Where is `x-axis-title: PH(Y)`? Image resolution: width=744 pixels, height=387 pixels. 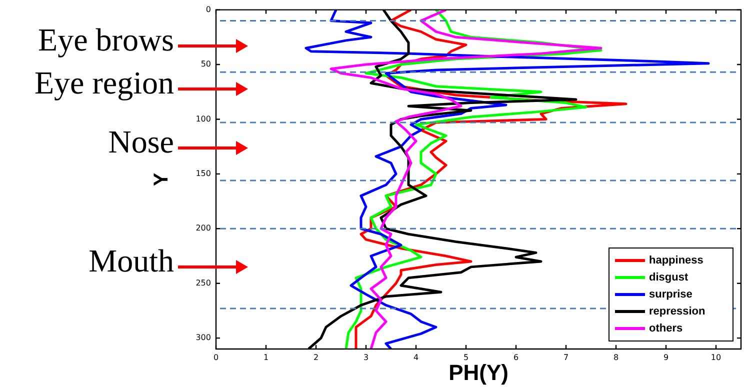
x-axis-title: PH(Y) is located at coordinates (478, 372).